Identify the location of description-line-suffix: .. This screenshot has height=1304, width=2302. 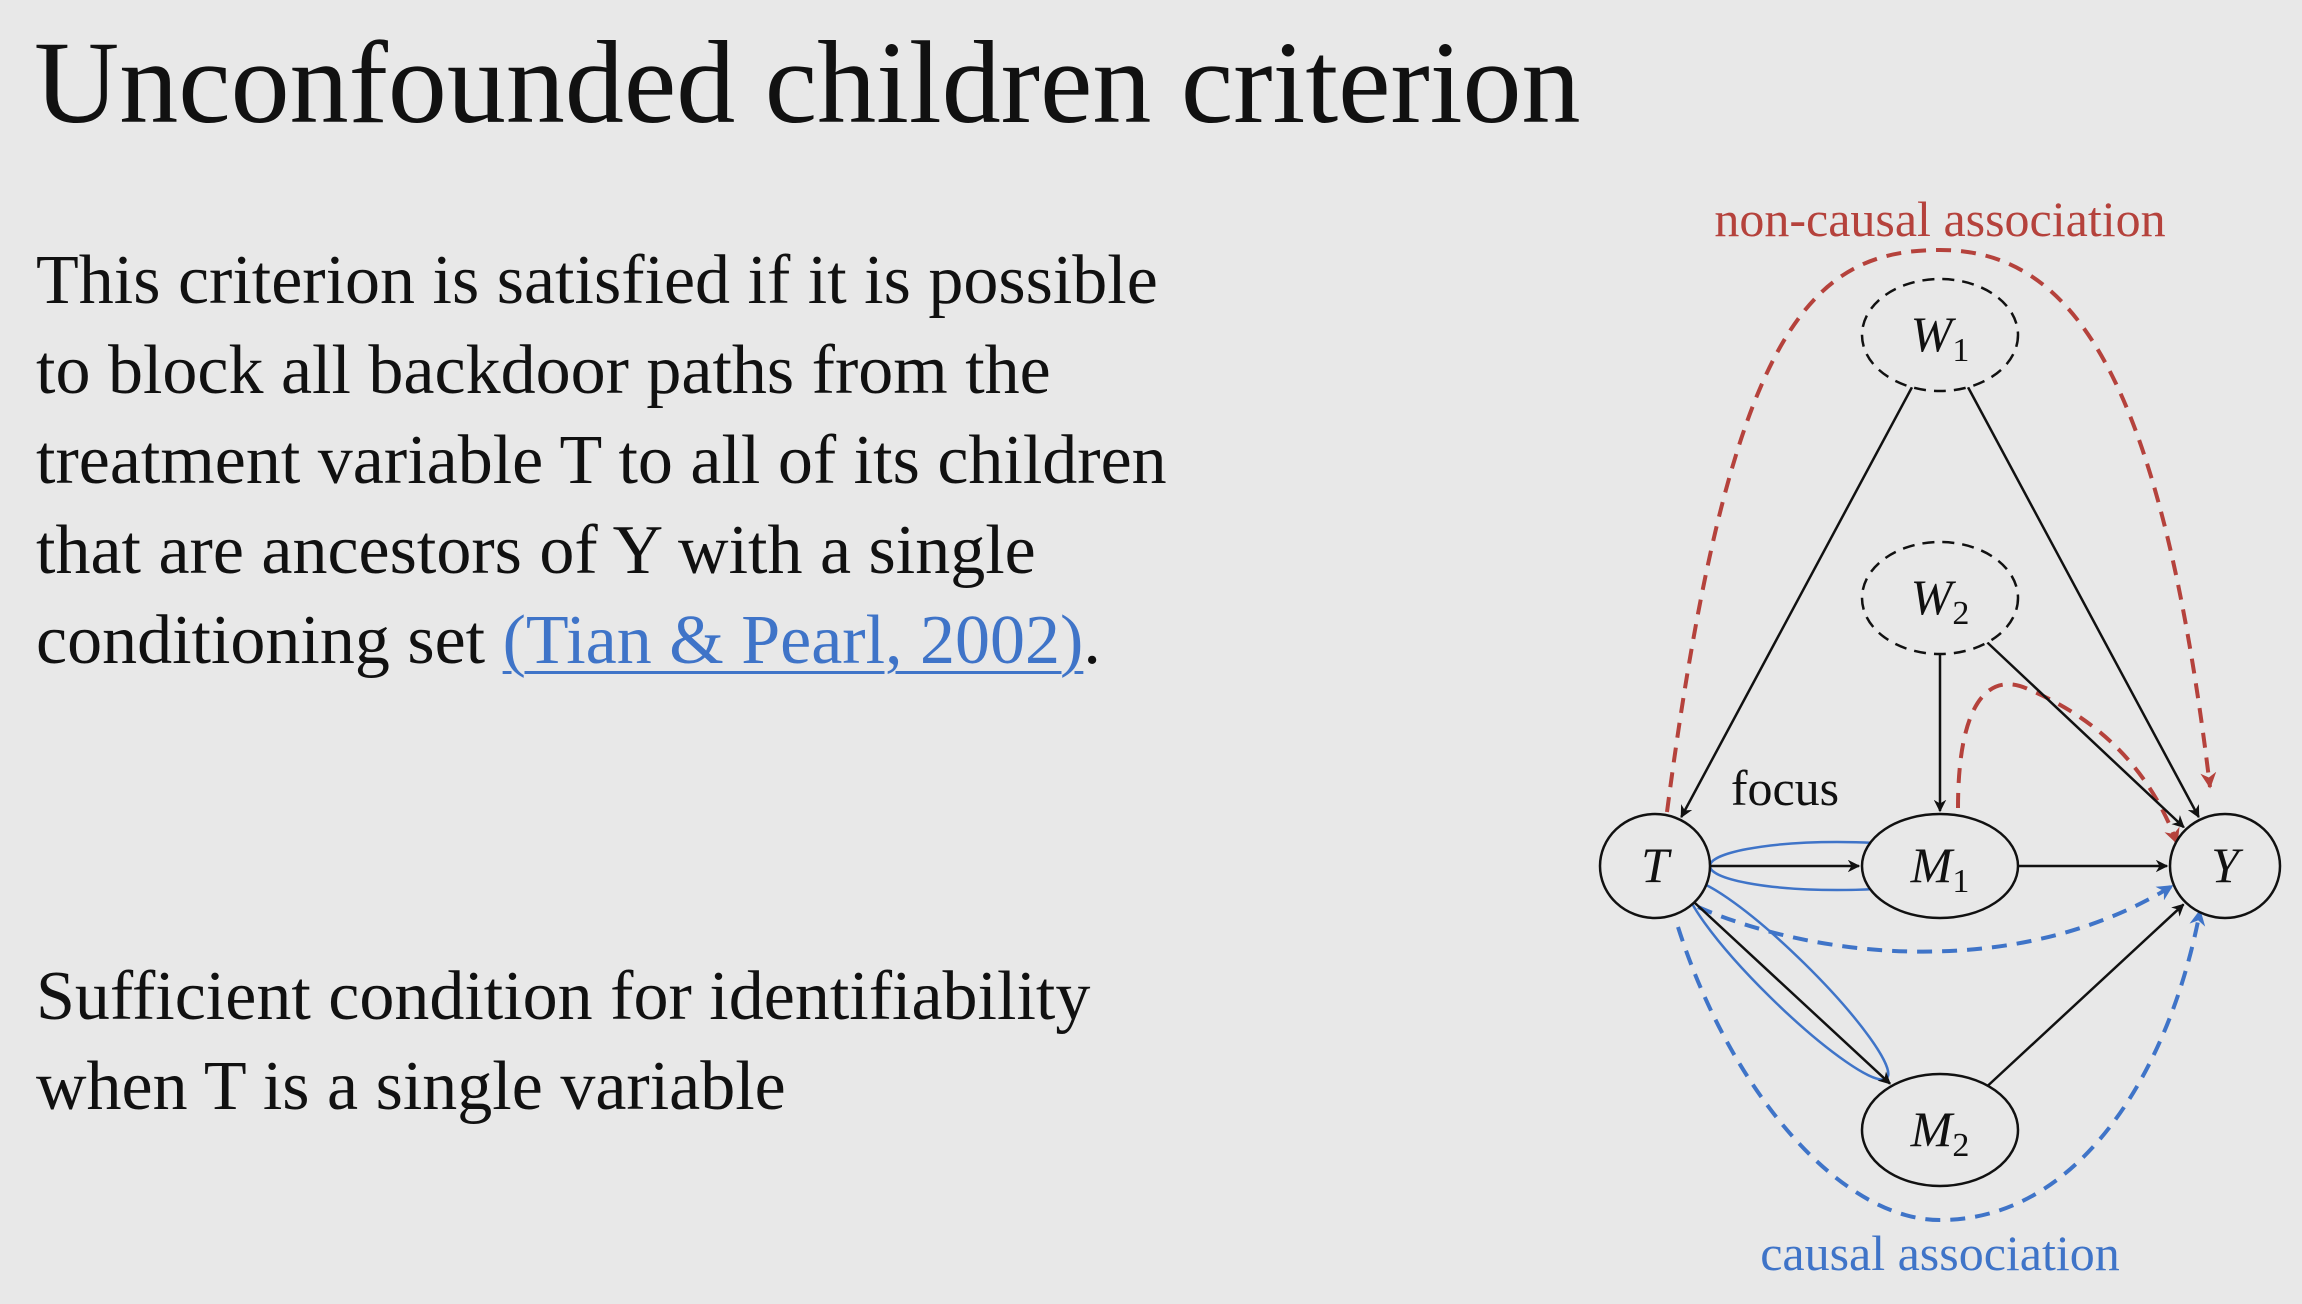
(1092, 640).